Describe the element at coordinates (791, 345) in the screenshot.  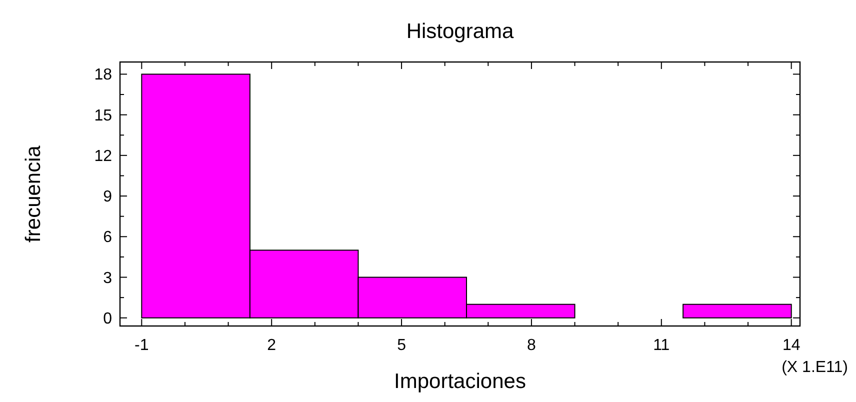
I see `x-tick-label: 14` at that location.